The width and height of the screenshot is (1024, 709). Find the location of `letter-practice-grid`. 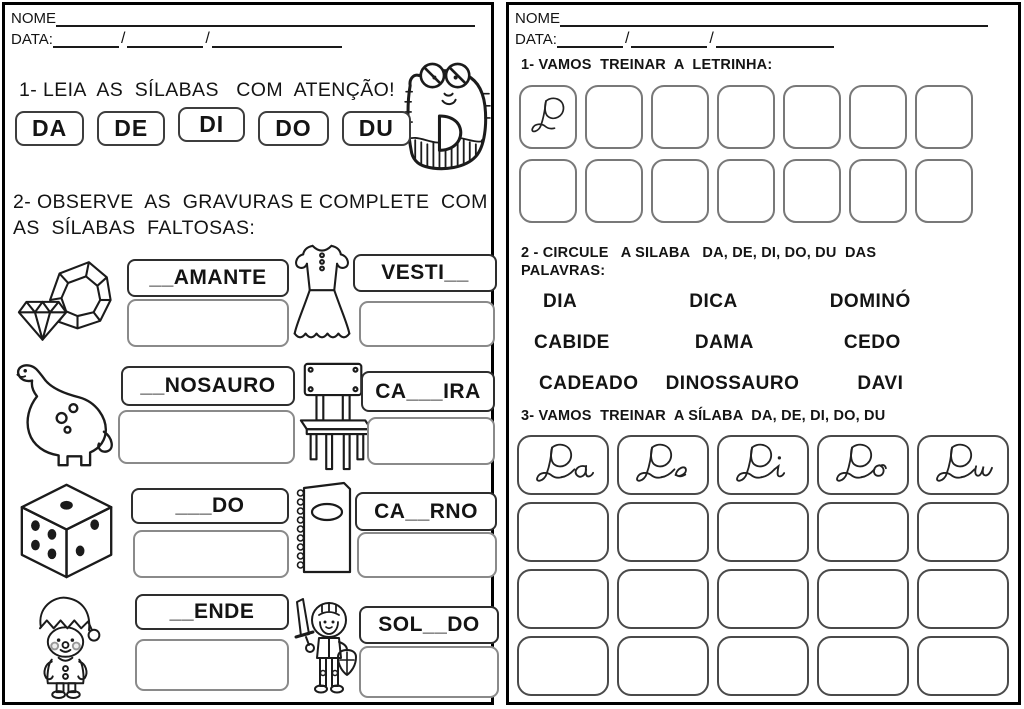

letter-practice-grid is located at coordinates (746, 154).